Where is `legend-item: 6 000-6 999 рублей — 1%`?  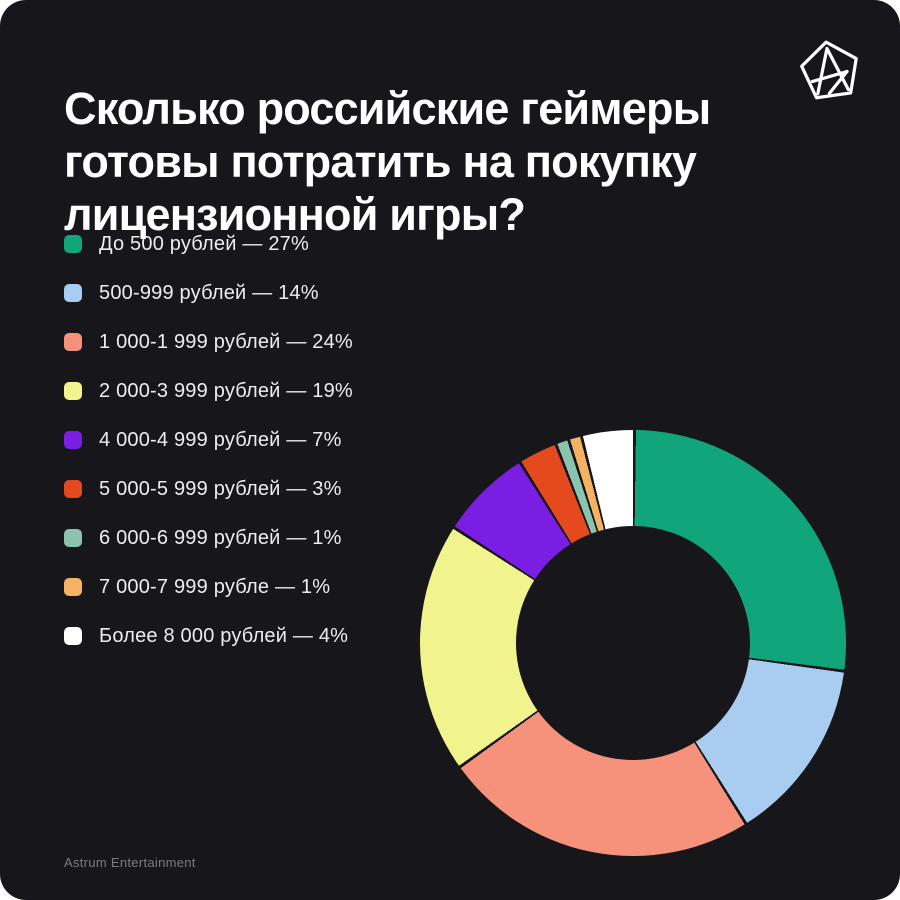 legend-item: 6 000-6 999 рублей — 1% is located at coordinates (208, 538).